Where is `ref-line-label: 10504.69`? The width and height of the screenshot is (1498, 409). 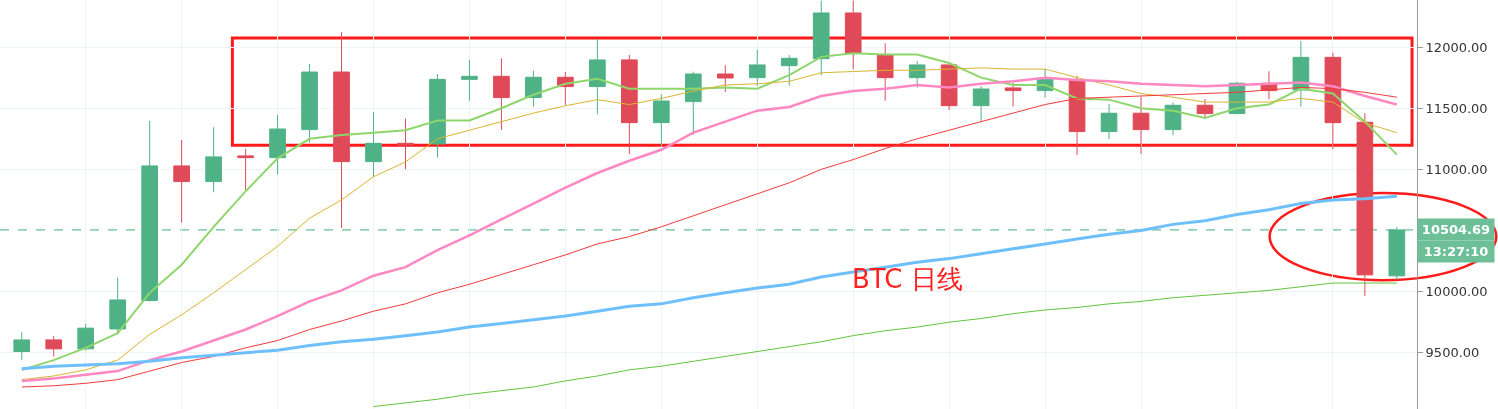
ref-line-label: 10504.69 is located at coordinates (1456, 229).